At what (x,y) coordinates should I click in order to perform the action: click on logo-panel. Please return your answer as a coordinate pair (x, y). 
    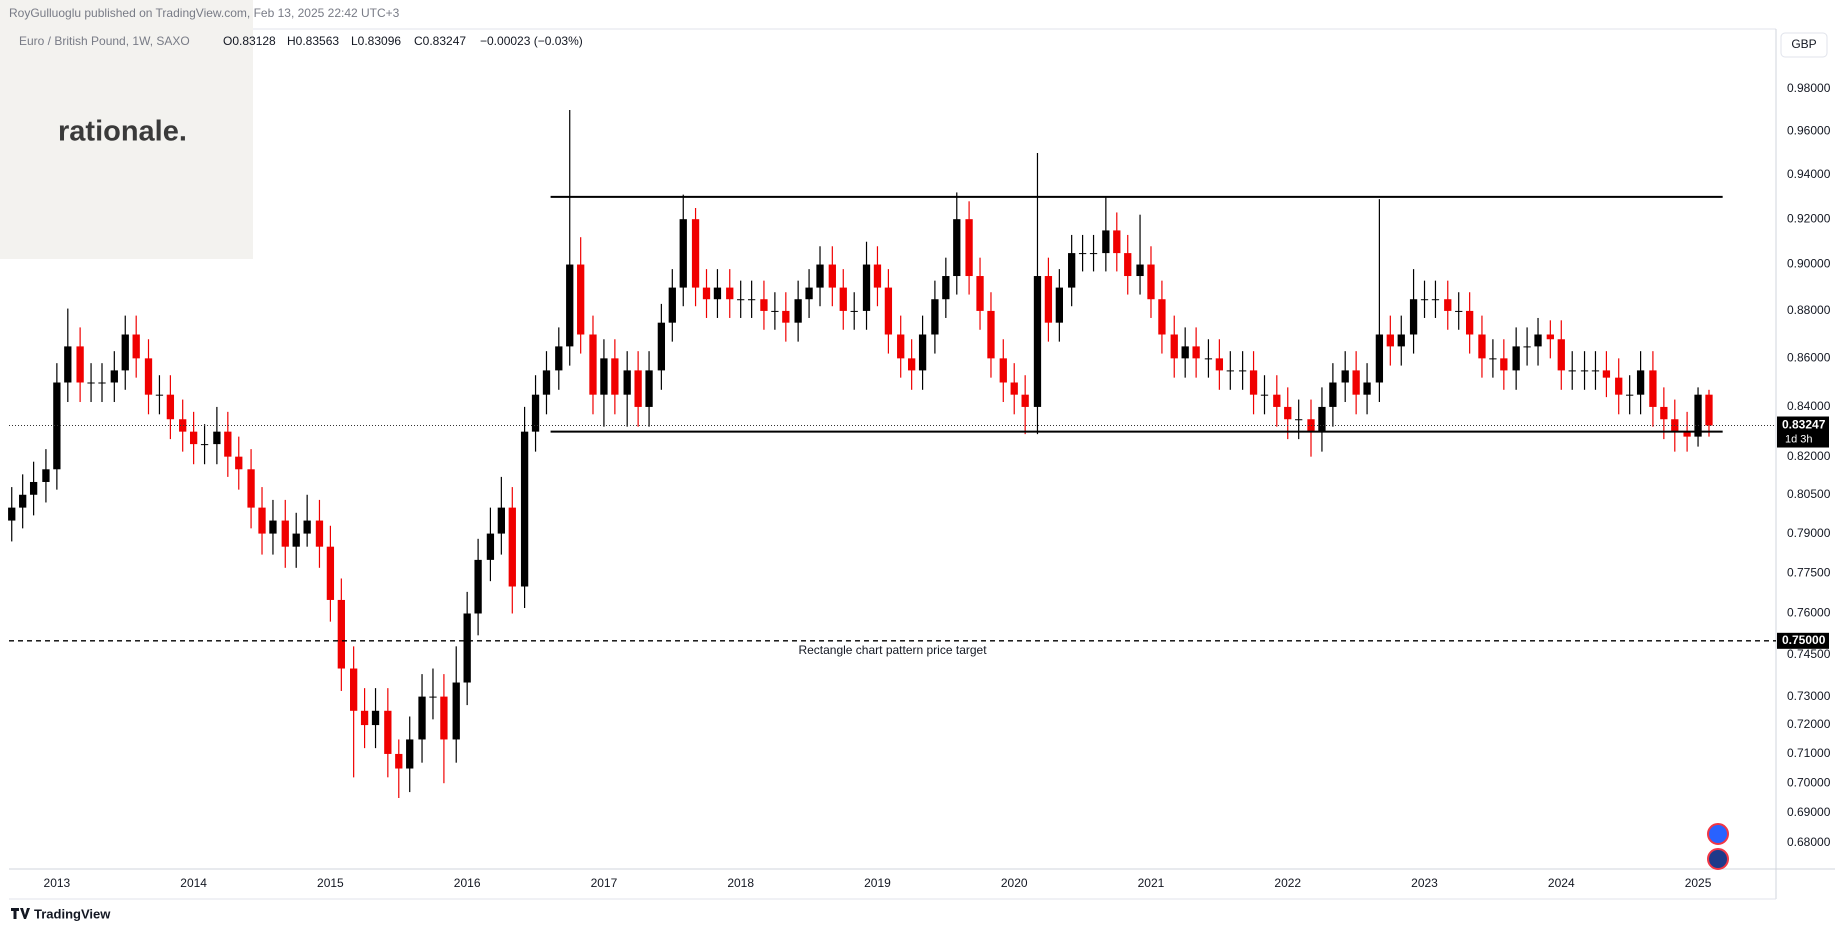
    Looking at the image, I should click on (126, 129).